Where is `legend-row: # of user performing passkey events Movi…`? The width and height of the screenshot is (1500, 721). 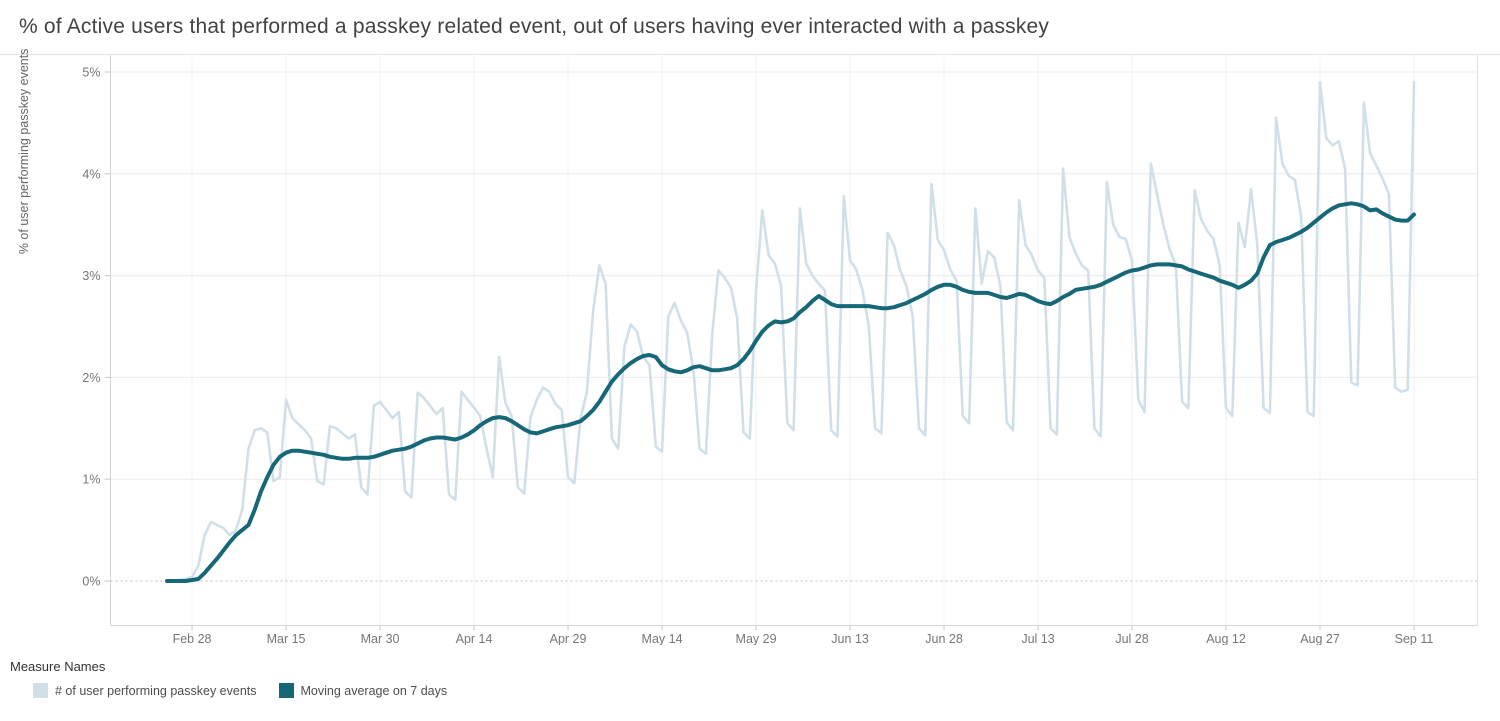 legend-row: # of user performing passkey events Movi… is located at coordinates (755, 690).